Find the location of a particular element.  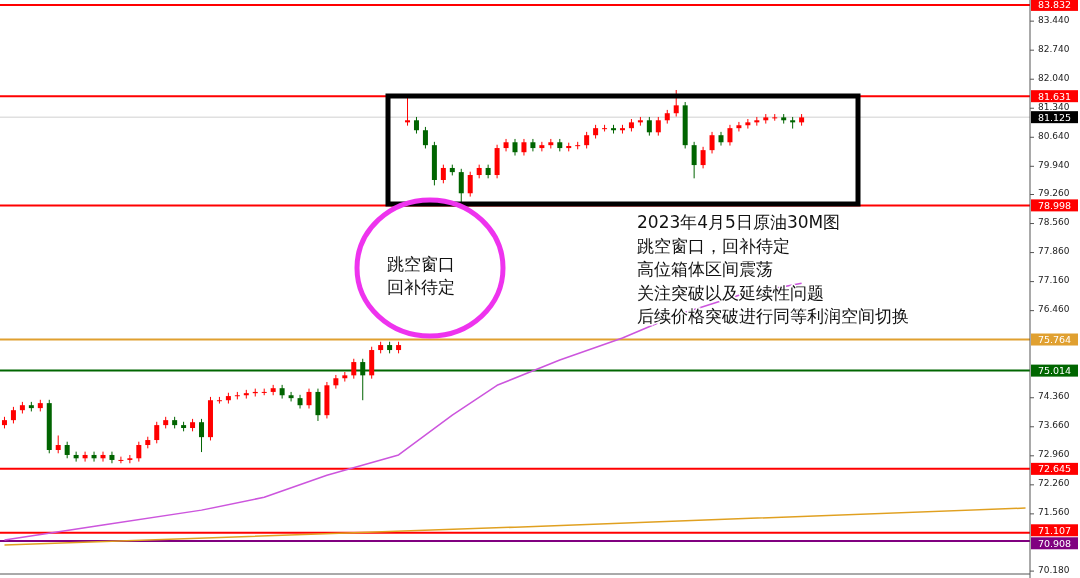

annotation: 2023年4月5日原油30M图 is located at coordinates (739, 222).